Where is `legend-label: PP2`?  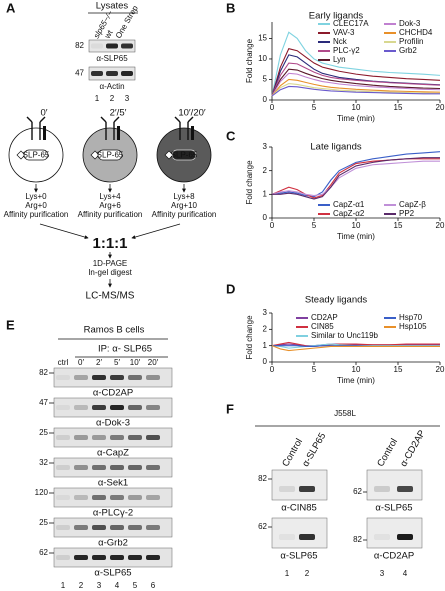
legend-label: PP2 is located at coordinates (407, 213).